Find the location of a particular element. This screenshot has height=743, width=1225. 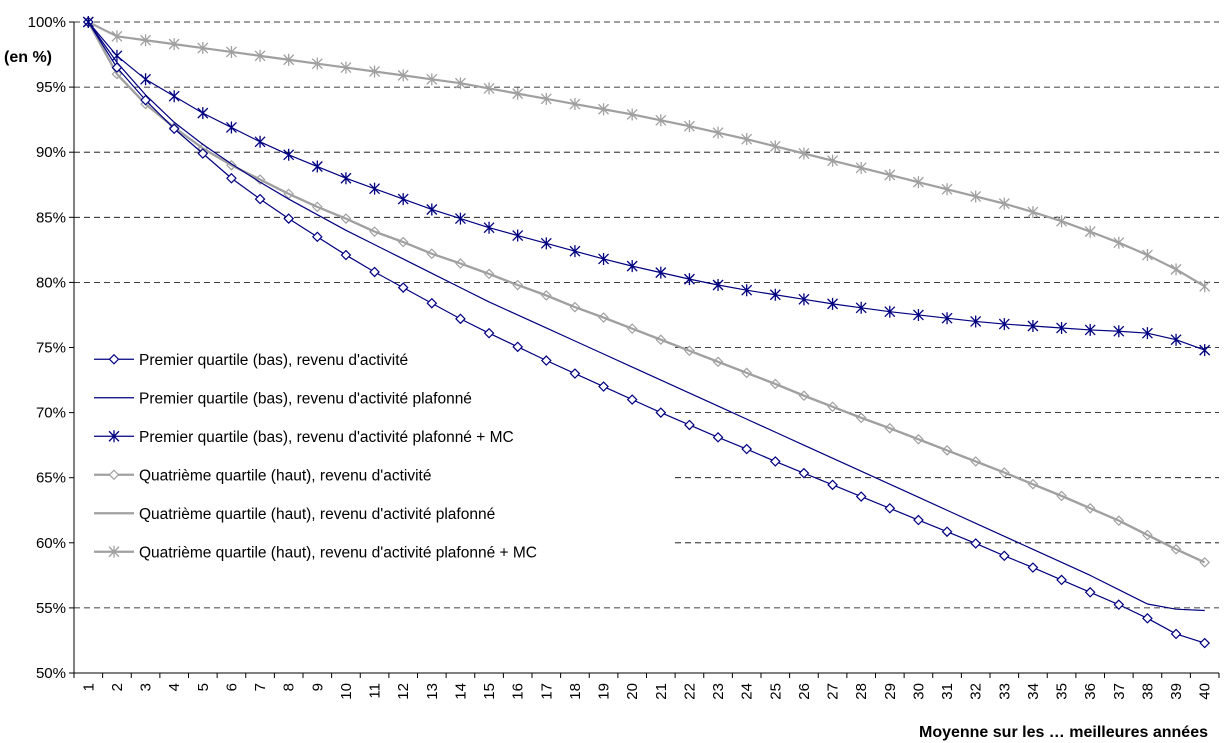

y-tick-label: 50% is located at coordinates (51, 673).